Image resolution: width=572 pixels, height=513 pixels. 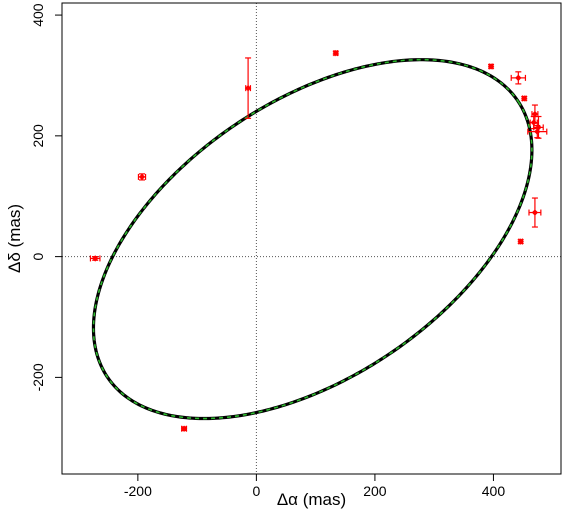 I want to click on y-tick-label: 0, so click(x=38, y=257).